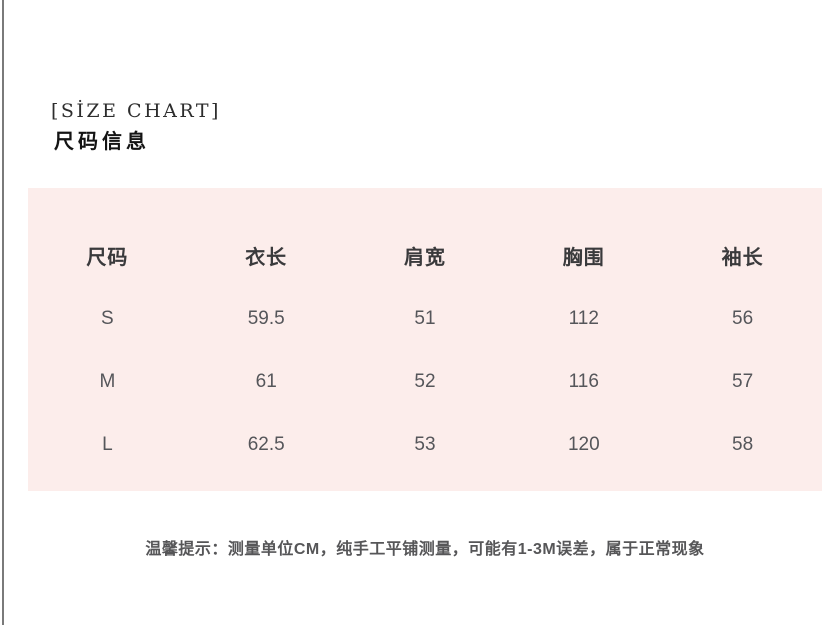 The image size is (836, 625). What do you see at coordinates (583, 381) in the screenshot?
I see `bust-value: 116` at bounding box center [583, 381].